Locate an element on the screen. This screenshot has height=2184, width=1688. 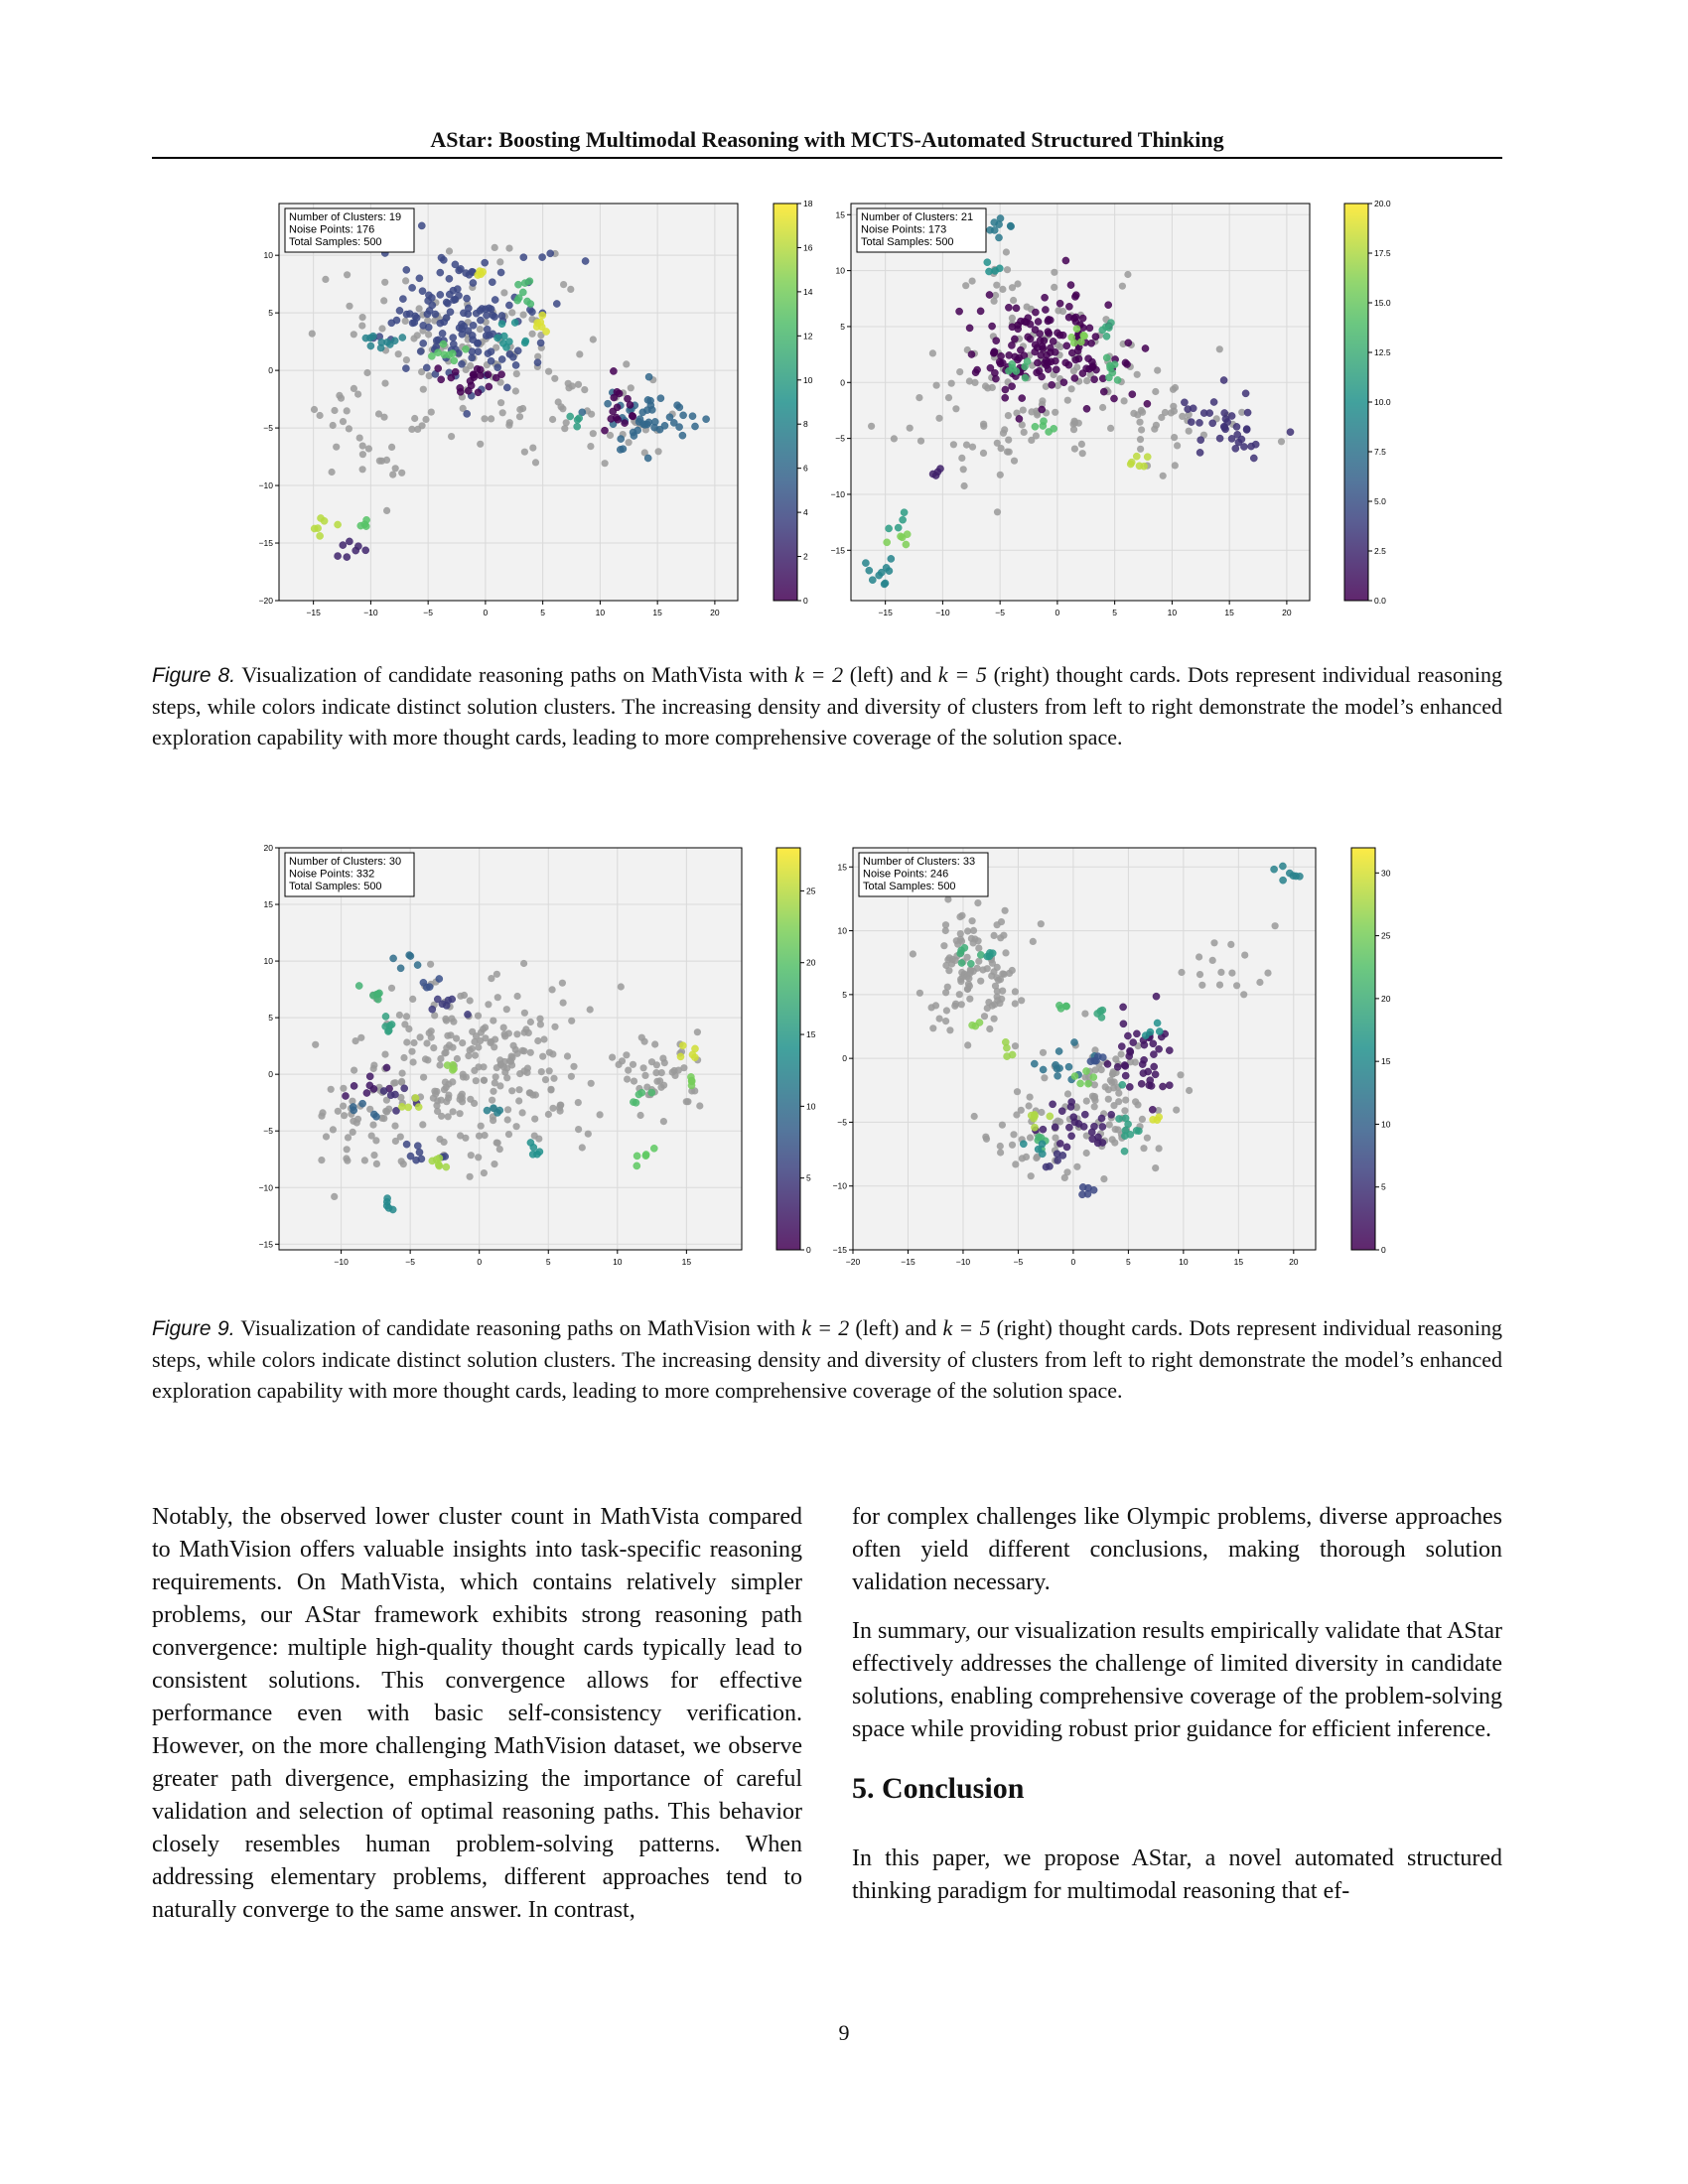
x-tick-label: −15 is located at coordinates (908, 1262).